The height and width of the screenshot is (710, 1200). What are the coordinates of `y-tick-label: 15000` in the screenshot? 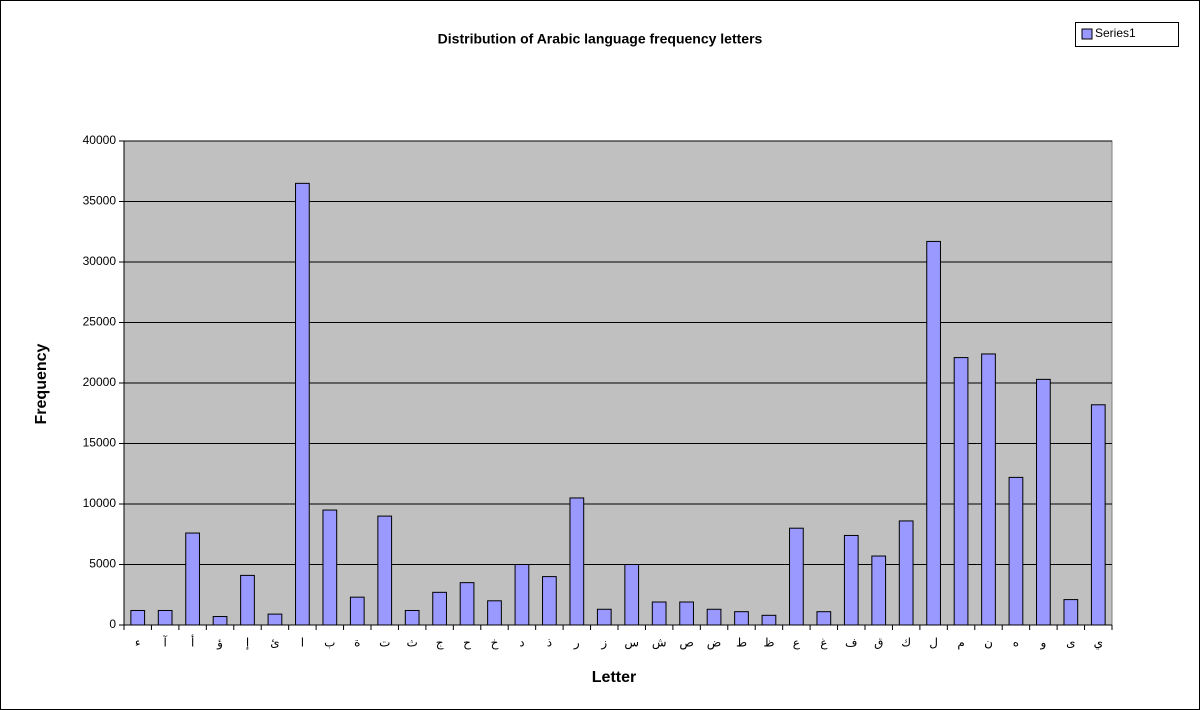 It's located at (100, 443).